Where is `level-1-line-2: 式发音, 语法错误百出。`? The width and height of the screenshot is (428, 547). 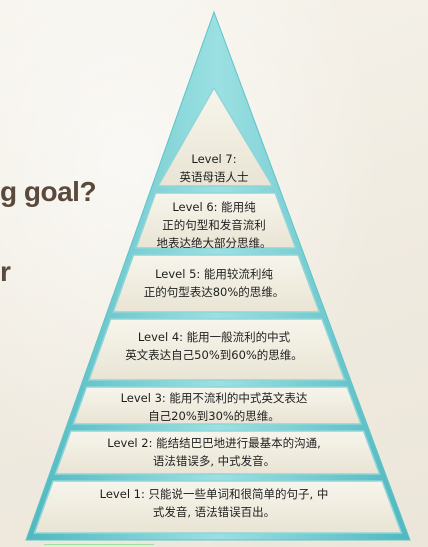 level-1-line-2: 式发音, 语法错误百出。 is located at coordinates (214, 512).